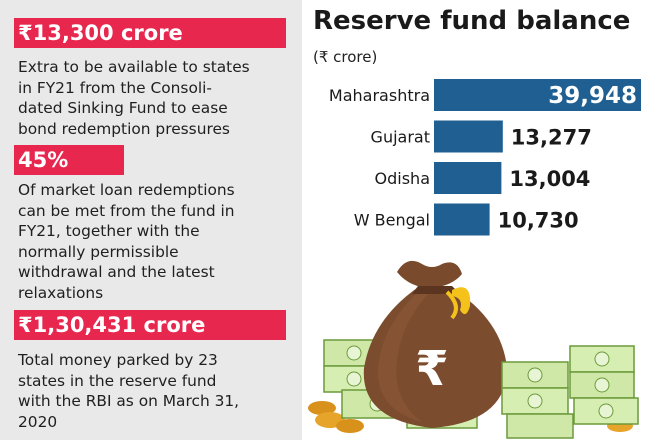  What do you see at coordinates (126, 210) in the screenshot?
I see `stat-description-line: can be met from the fund in` at bounding box center [126, 210].